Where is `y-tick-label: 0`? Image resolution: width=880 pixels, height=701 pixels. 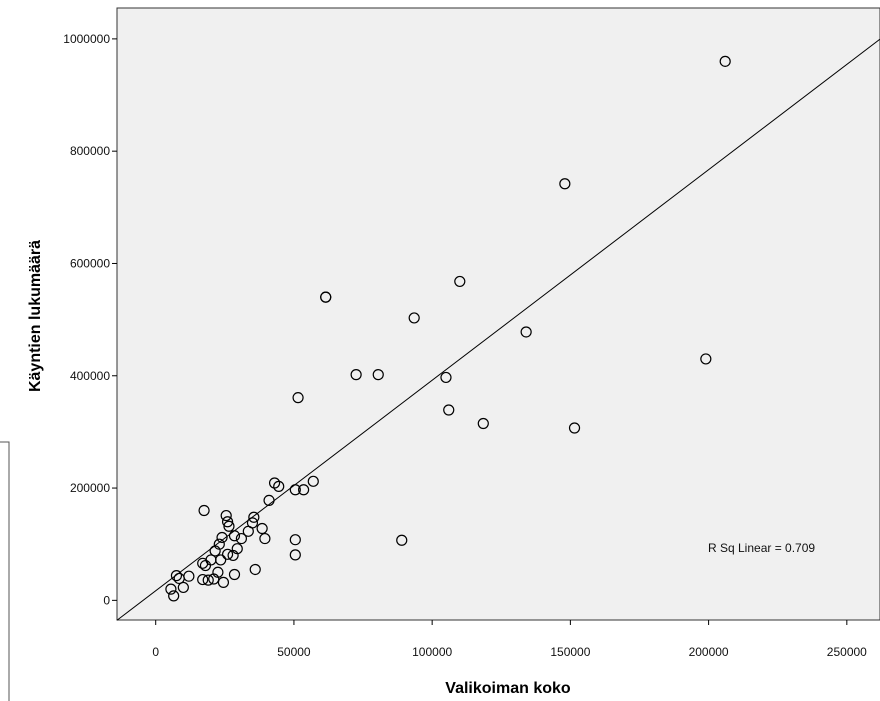 y-tick-label: 0 is located at coordinates (106, 600).